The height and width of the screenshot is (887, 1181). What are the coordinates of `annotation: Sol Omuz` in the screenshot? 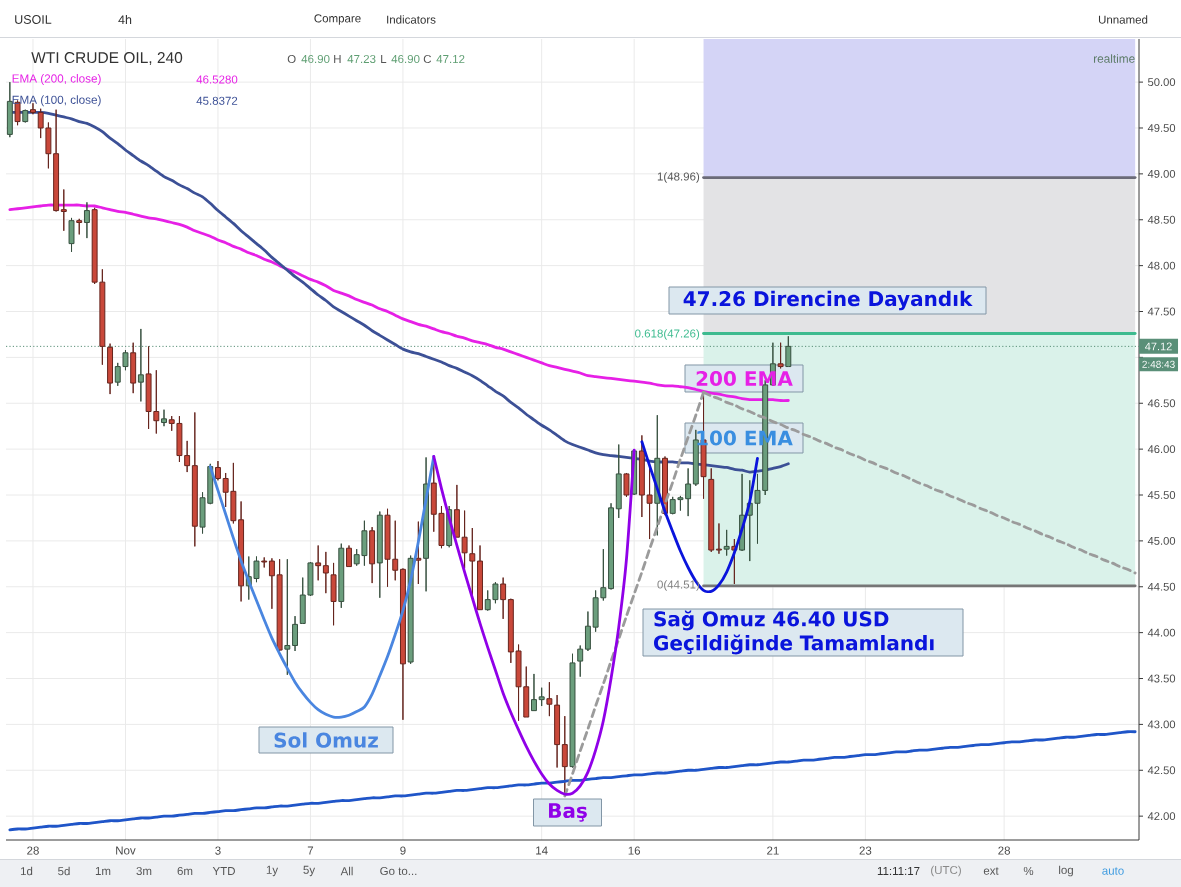 It's located at (326, 740).